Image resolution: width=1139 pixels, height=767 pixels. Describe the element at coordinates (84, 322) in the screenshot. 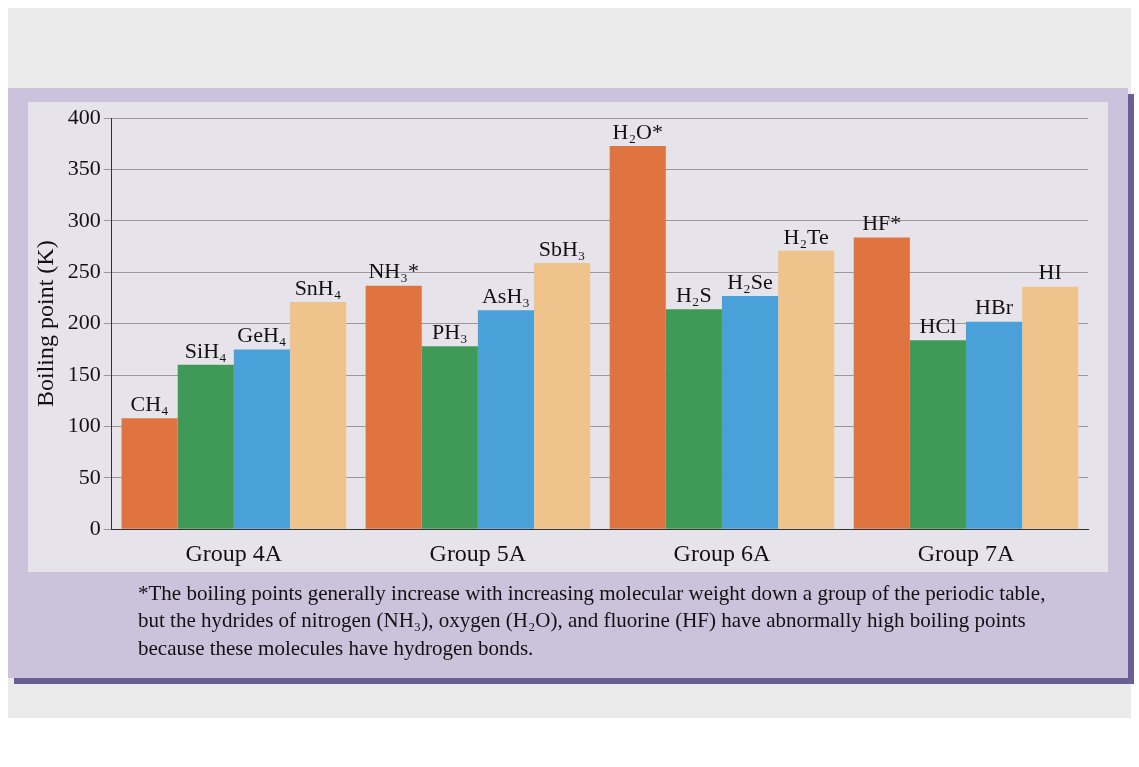

I see `y-tick-label: 200` at that location.